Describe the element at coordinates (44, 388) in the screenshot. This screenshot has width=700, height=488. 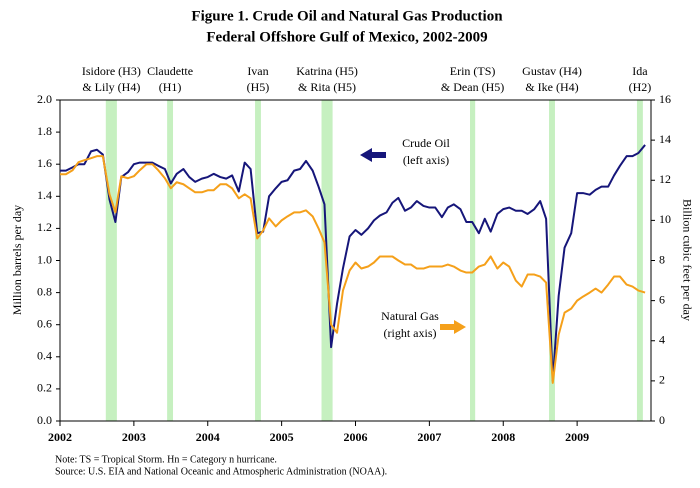
I see `y-tick-label: 0.2` at that location.